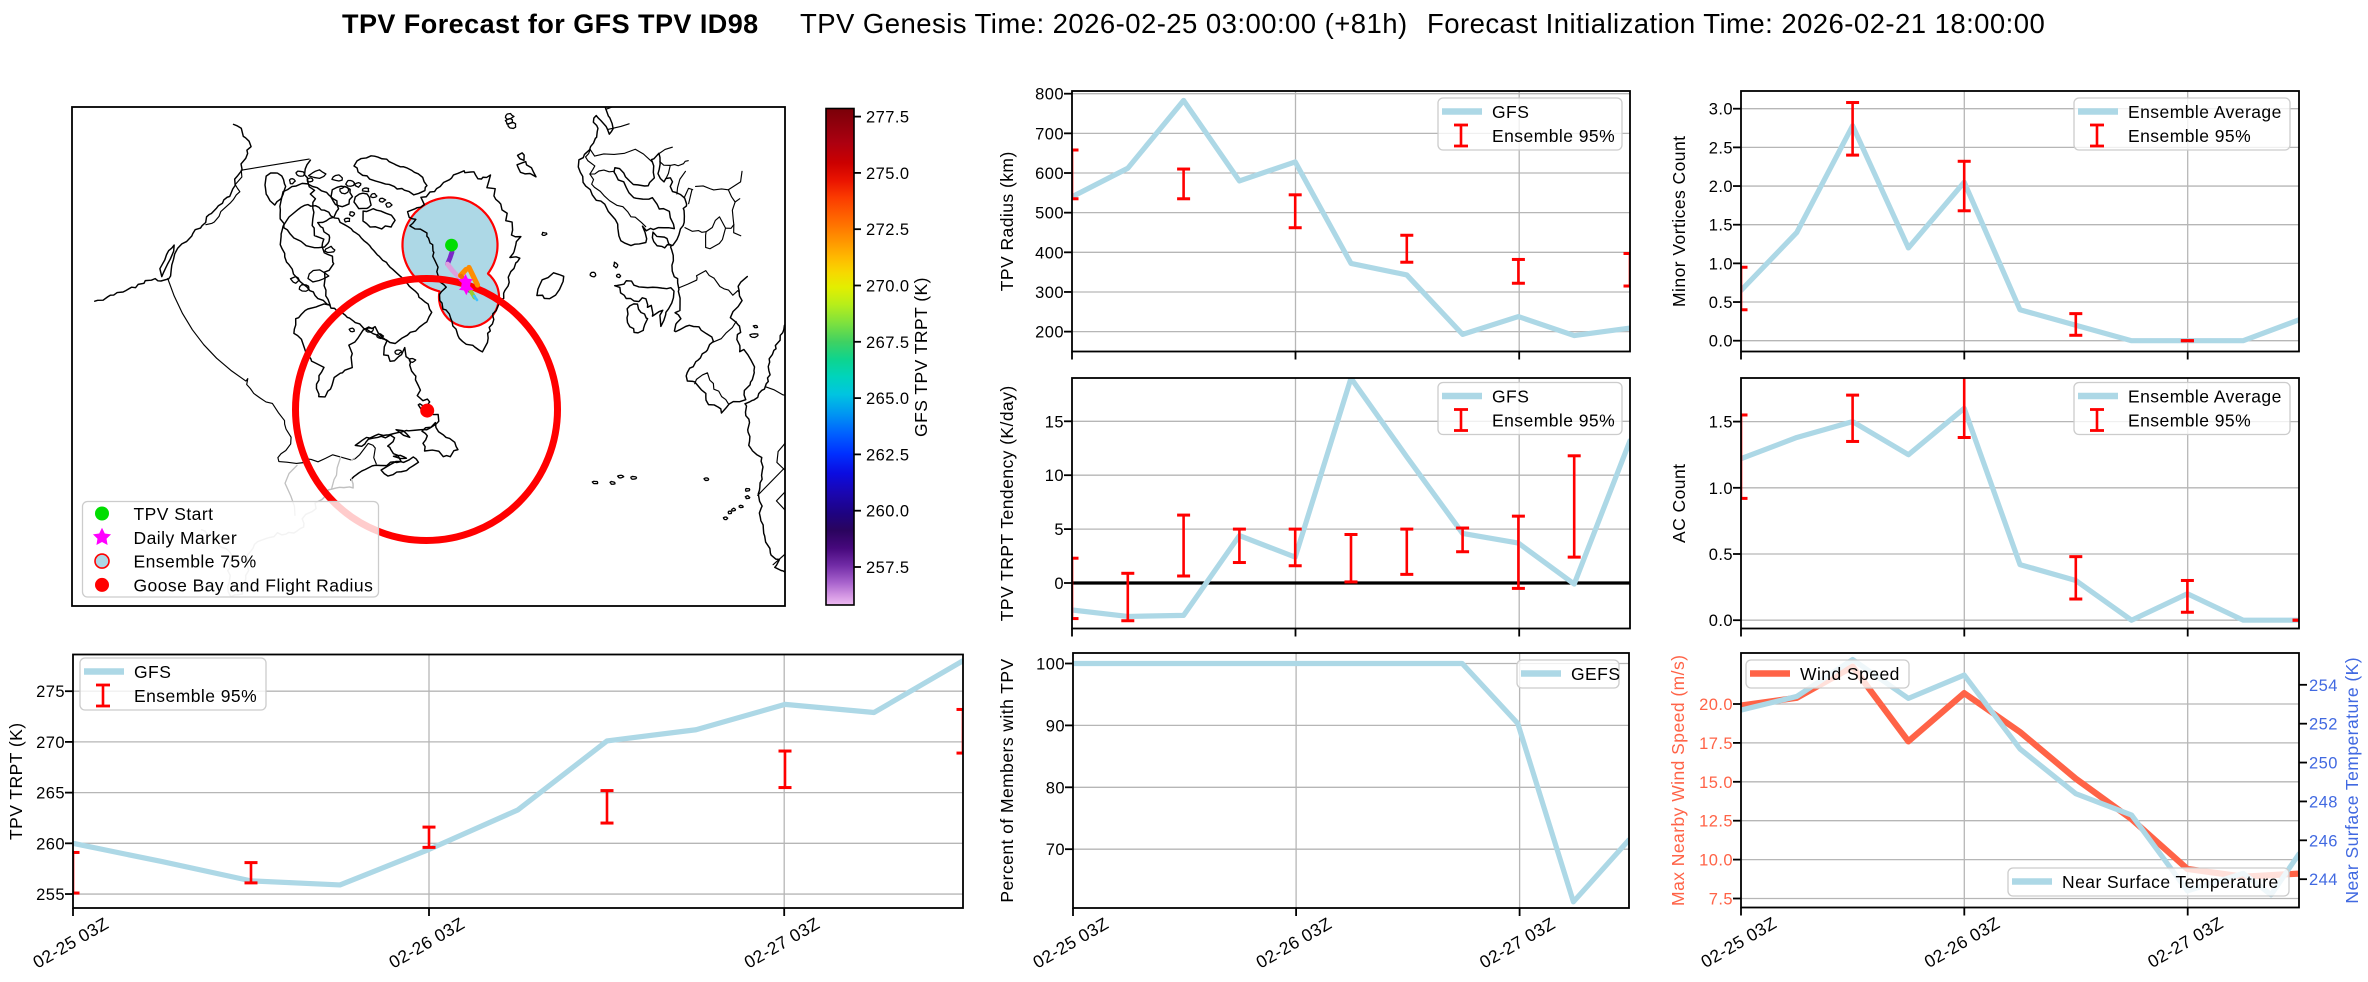  I want to click on svg-text: 90, so click(1055, 726).